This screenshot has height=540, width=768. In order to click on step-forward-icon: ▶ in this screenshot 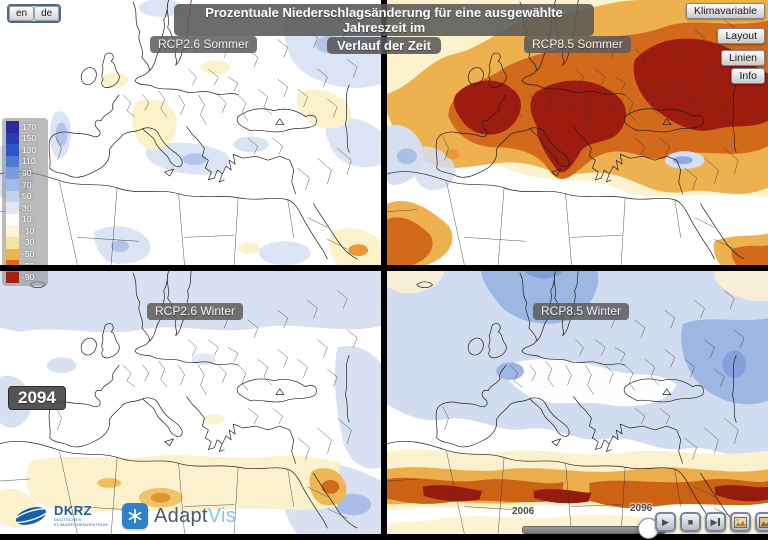, I will do `click(714, 521)`.